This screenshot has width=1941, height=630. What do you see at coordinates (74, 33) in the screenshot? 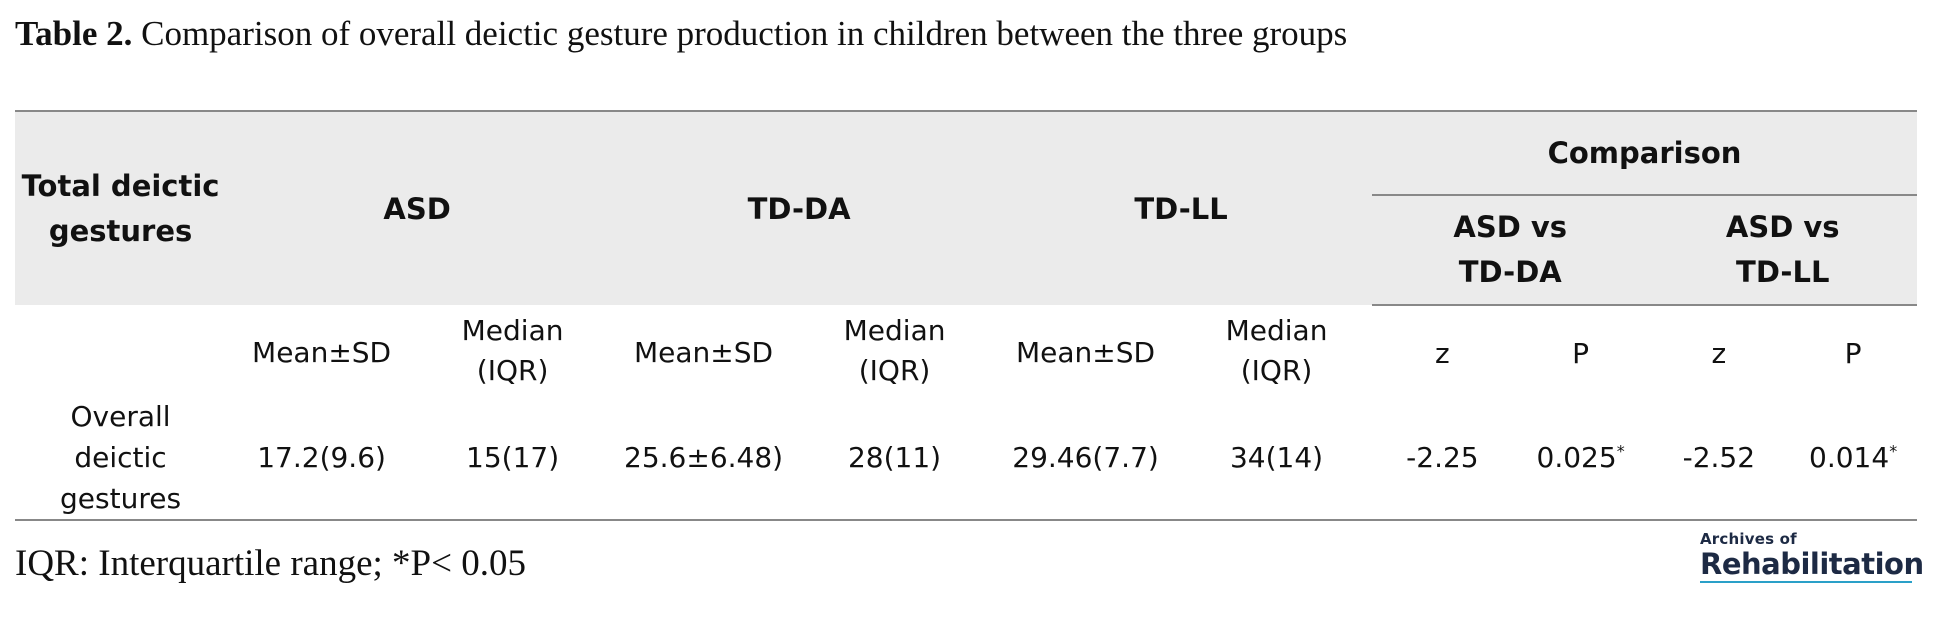
I see `table-number: Table 2.` at bounding box center [74, 33].